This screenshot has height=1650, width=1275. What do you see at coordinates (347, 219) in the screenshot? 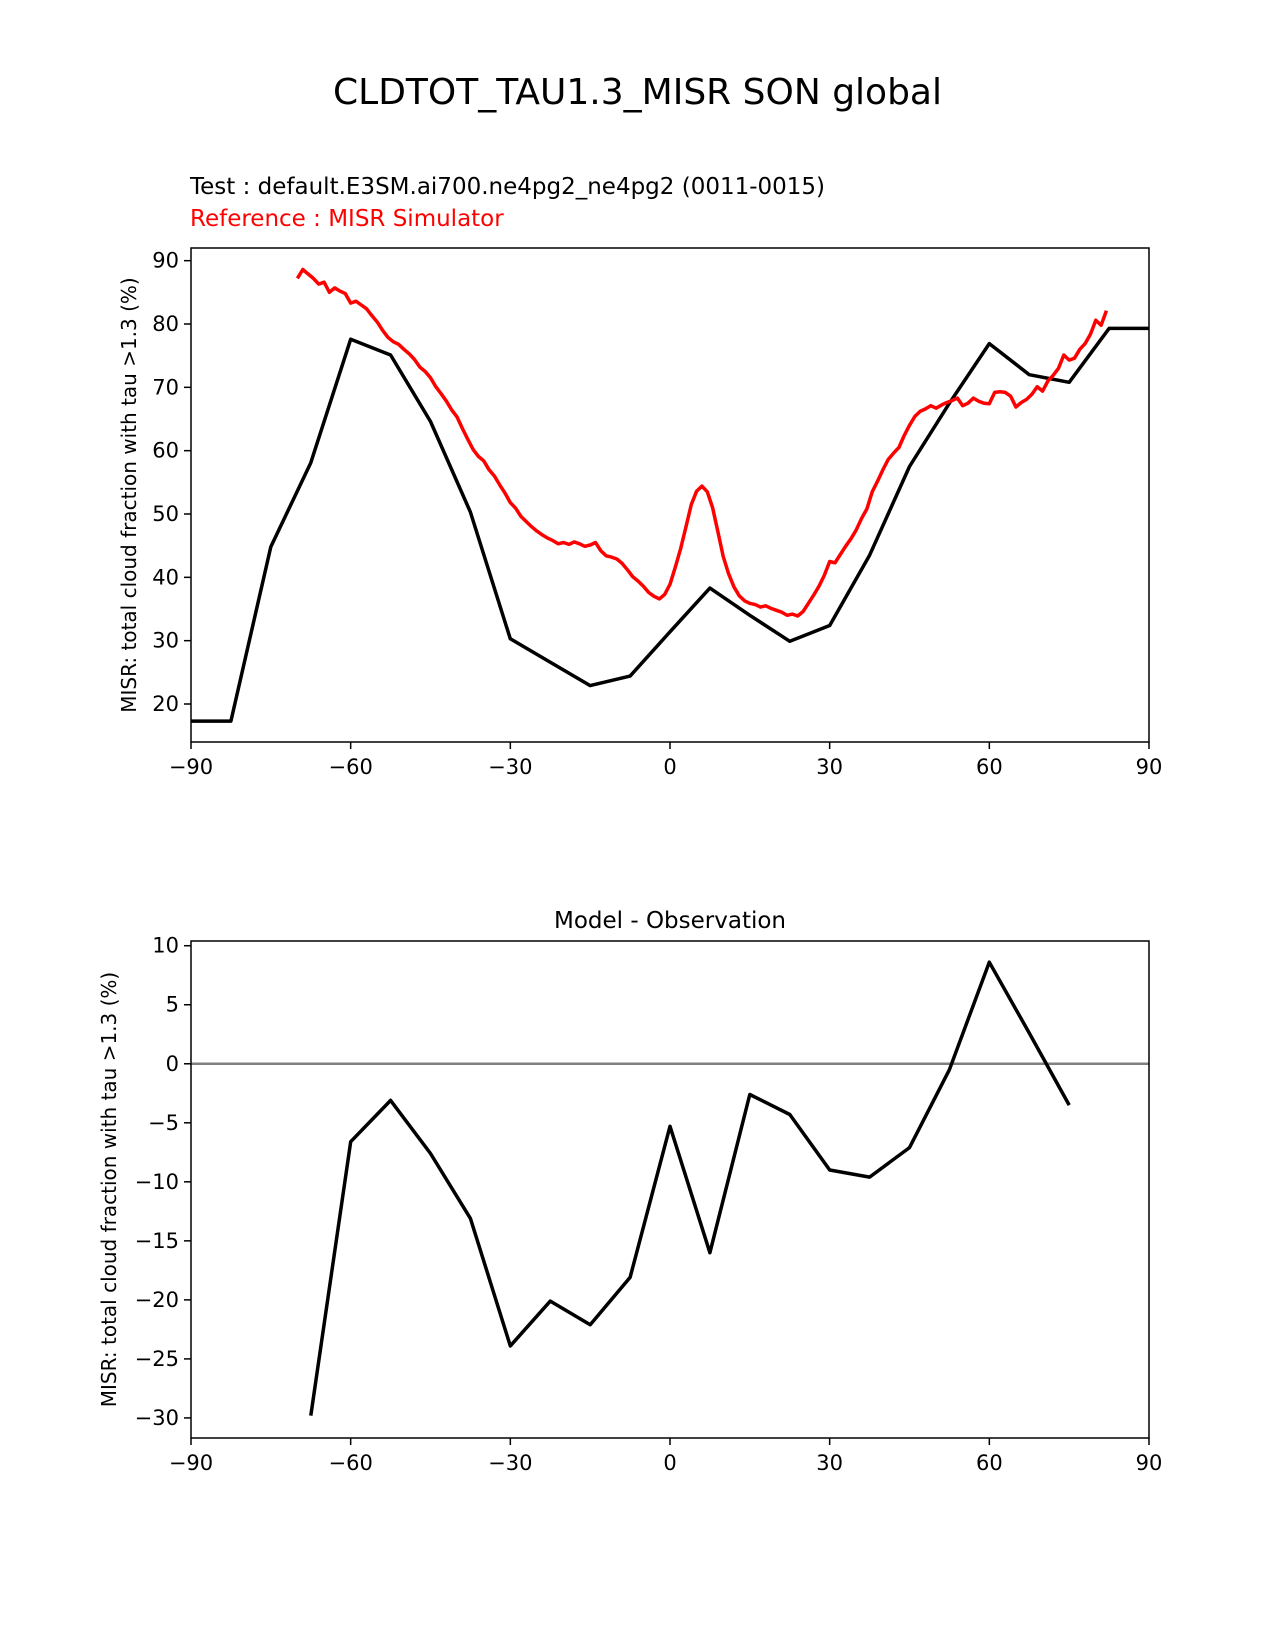
I see `reference-label: Reference : MISR Simulator` at bounding box center [347, 219].